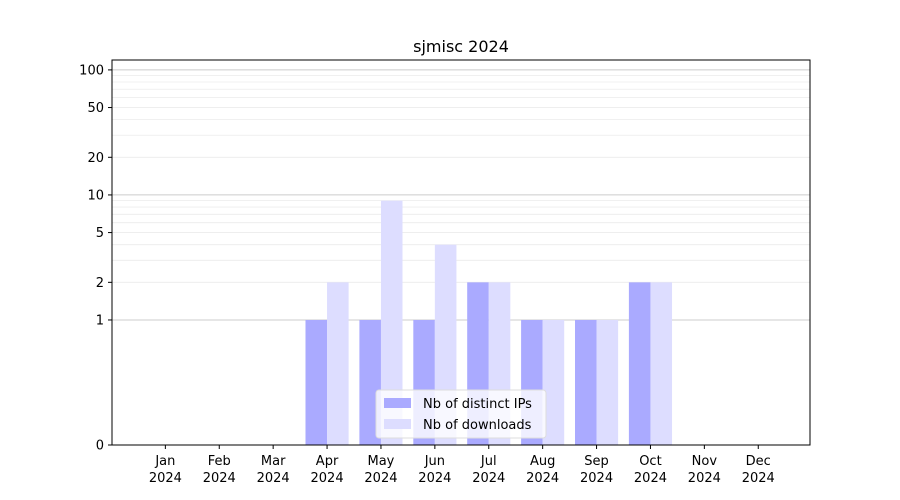 The width and height of the screenshot is (900, 500). What do you see at coordinates (95, 158) in the screenshot?
I see `y-tick-label: 20` at bounding box center [95, 158].